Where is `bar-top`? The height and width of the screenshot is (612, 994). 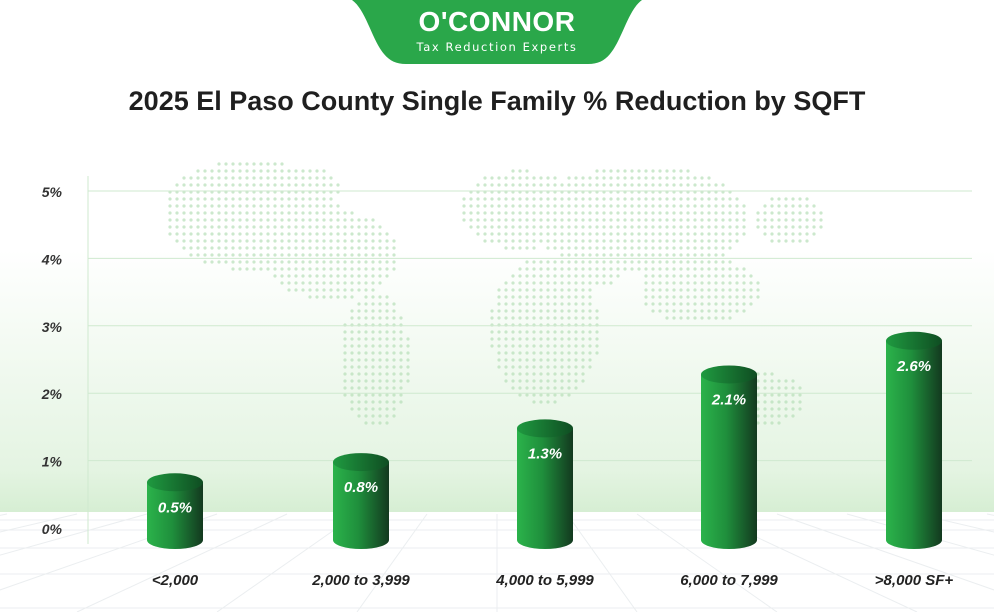
bar-top is located at coordinates (545, 428).